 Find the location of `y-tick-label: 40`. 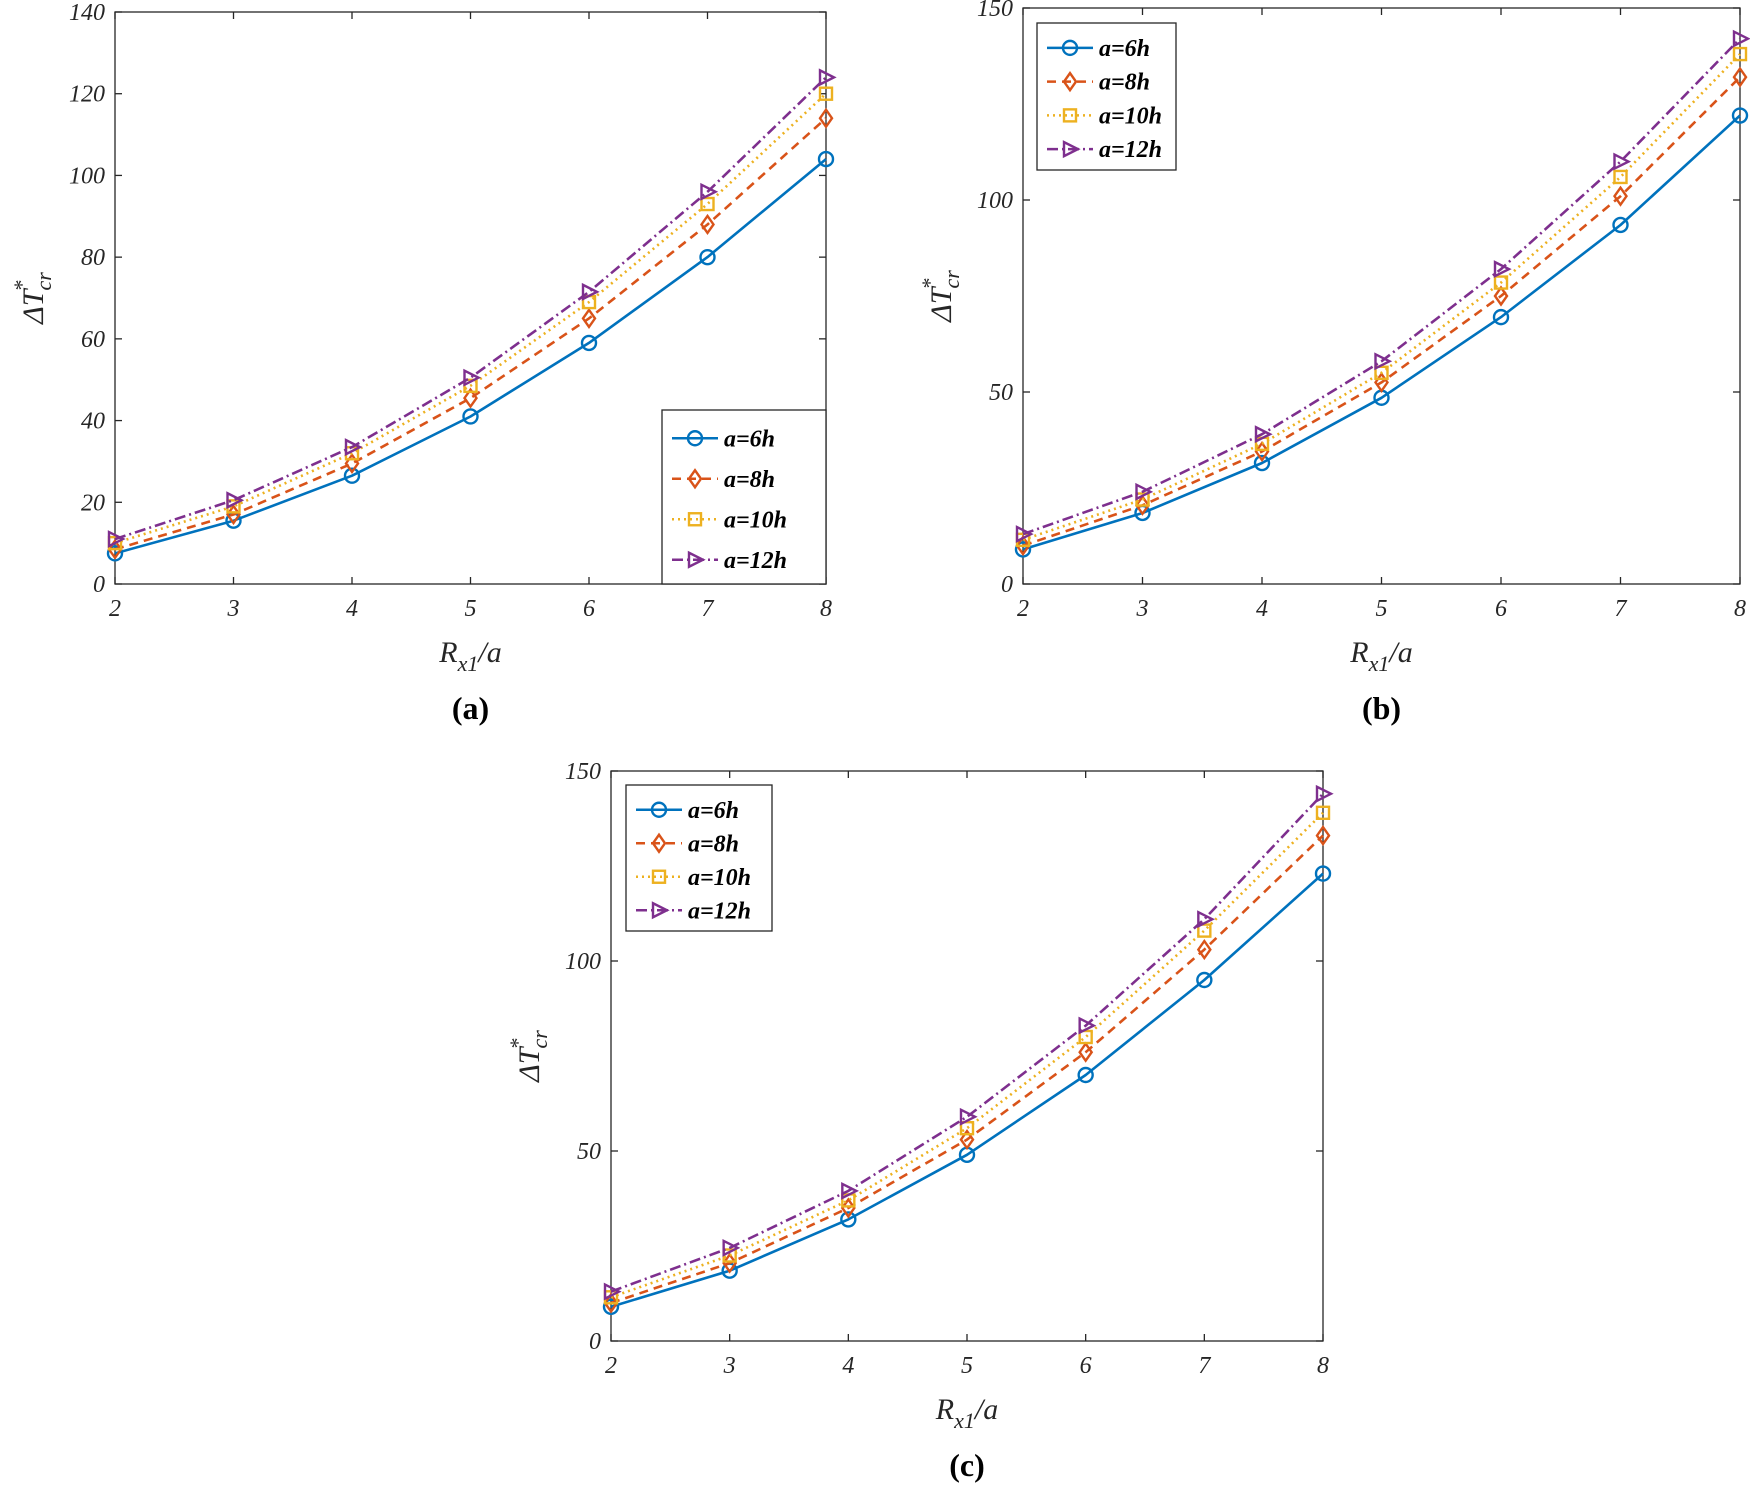

y-tick-label: 40 is located at coordinates (93, 422).